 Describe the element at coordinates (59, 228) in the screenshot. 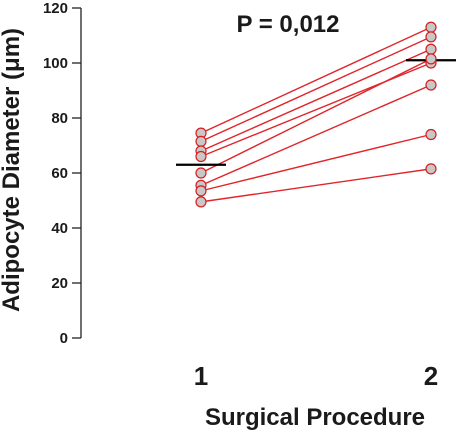

I see `y-tick-label-40: 40` at that location.